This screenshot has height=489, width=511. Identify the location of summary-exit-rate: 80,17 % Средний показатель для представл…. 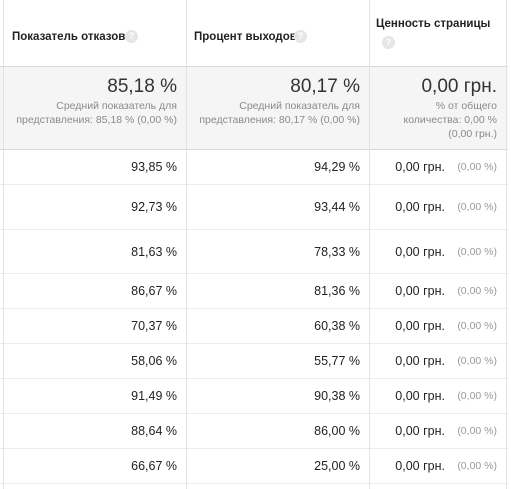
(278, 108).